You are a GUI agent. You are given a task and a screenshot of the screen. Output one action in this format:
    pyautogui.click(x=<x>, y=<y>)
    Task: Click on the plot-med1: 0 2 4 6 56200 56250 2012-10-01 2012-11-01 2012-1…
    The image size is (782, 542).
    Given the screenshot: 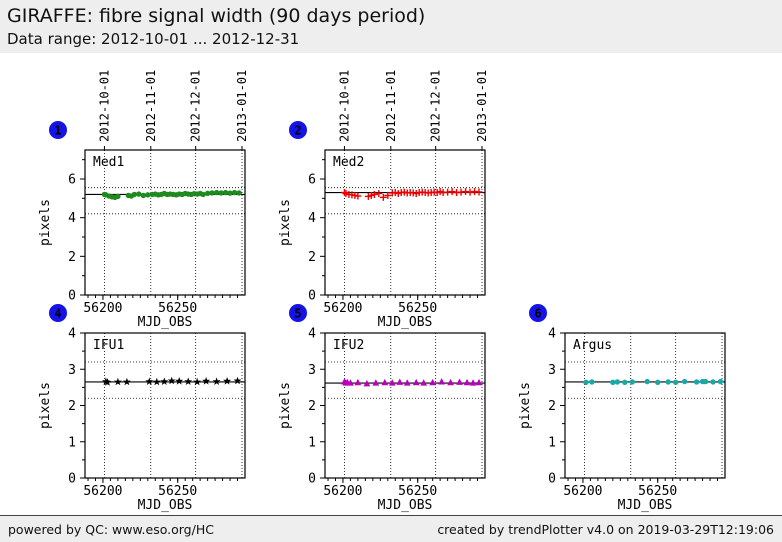 What is the action you would take?
    pyautogui.click(x=143, y=200)
    